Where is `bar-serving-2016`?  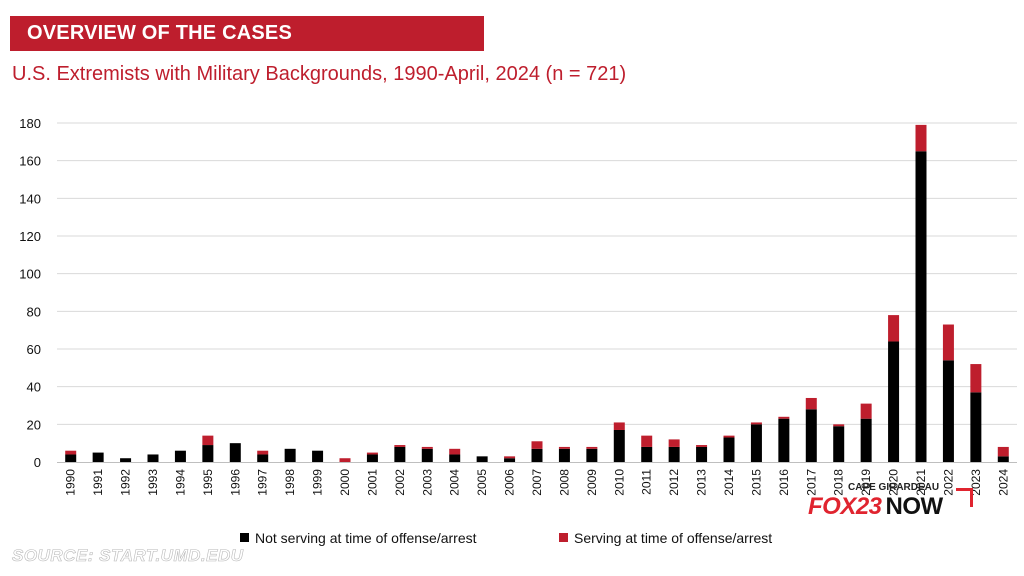
bar-serving-2016 is located at coordinates (784, 417).